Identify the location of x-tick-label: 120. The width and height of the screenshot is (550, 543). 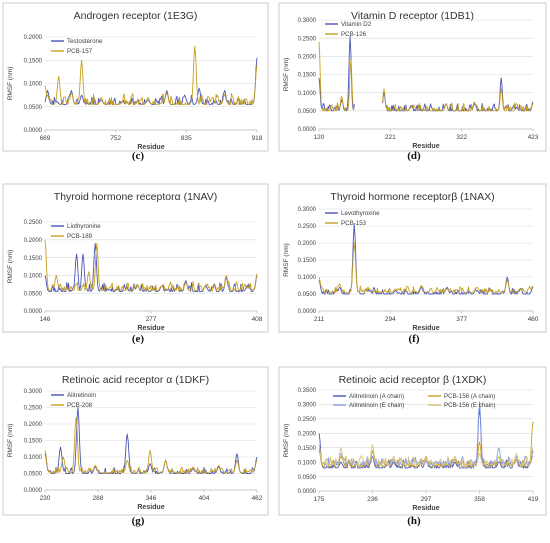
(319, 137).